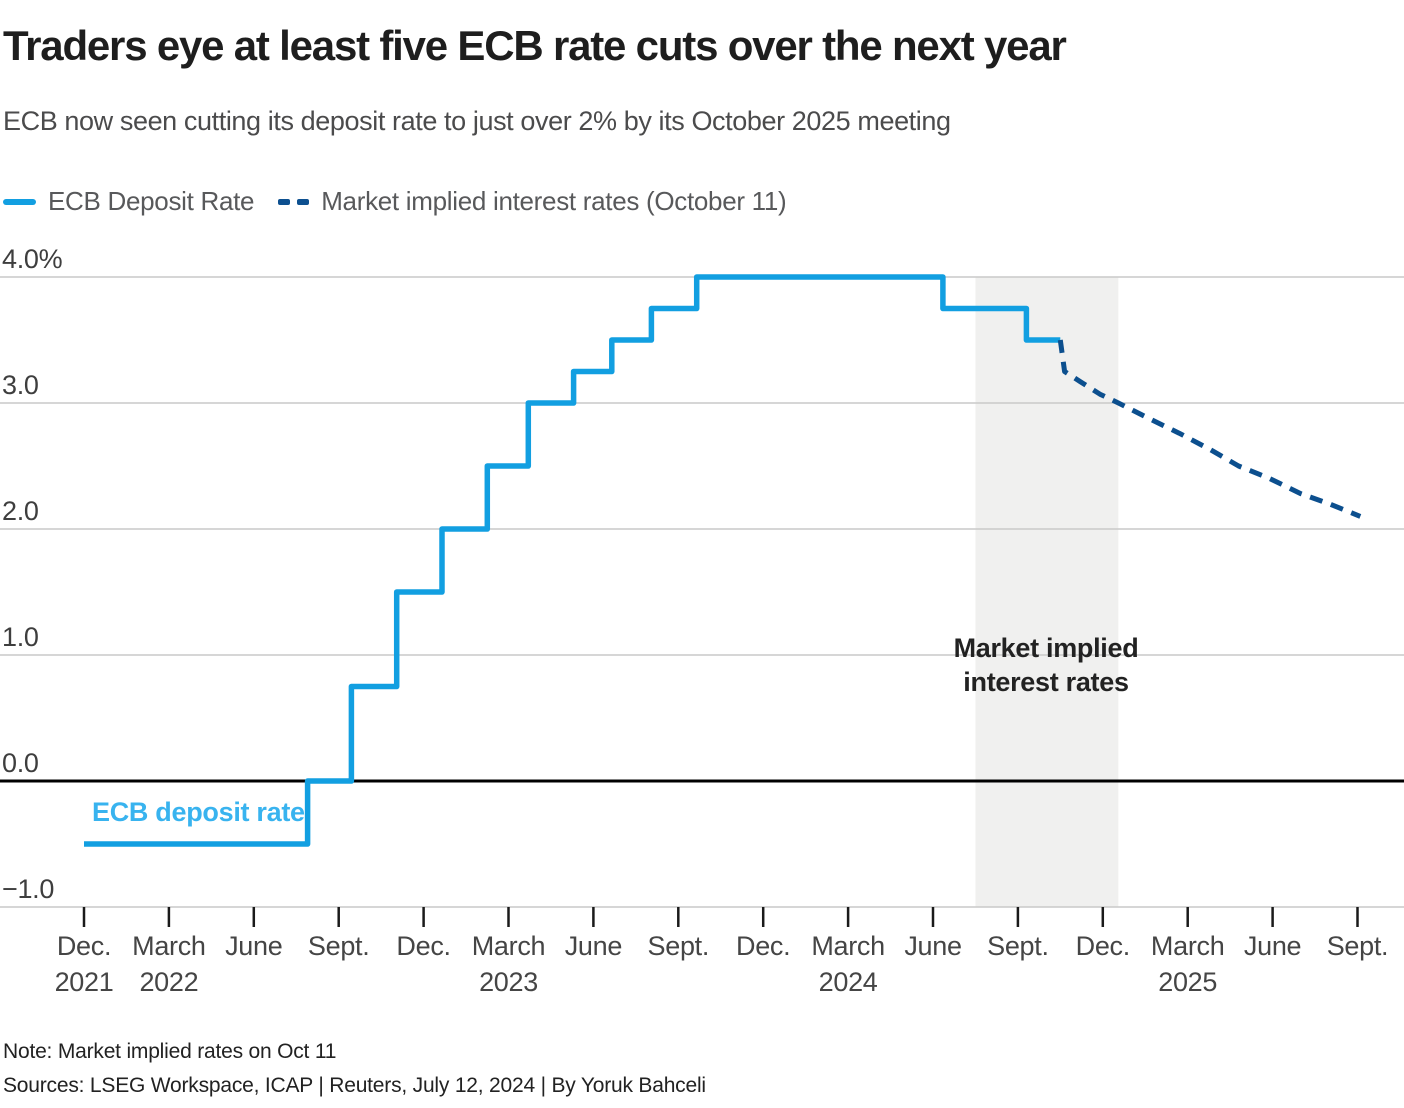  Describe the element at coordinates (32, 259) in the screenshot. I see `y-tick-label: 4.0%` at that location.